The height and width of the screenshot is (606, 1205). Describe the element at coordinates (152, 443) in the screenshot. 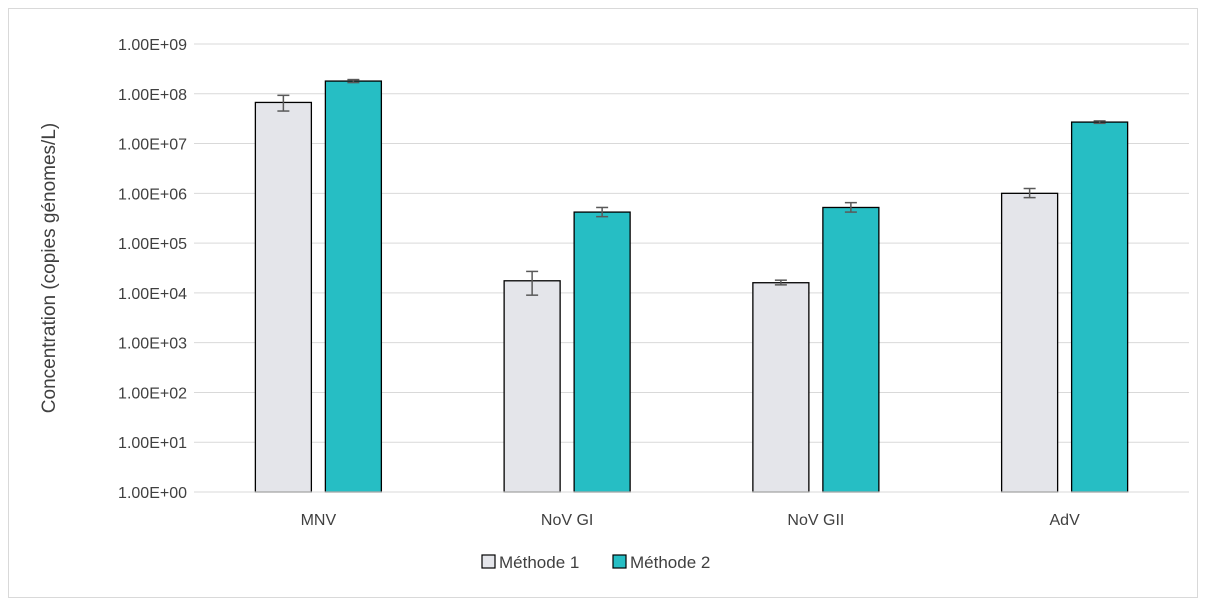

I see `y-tick-label: 1.00E+01` at that location.